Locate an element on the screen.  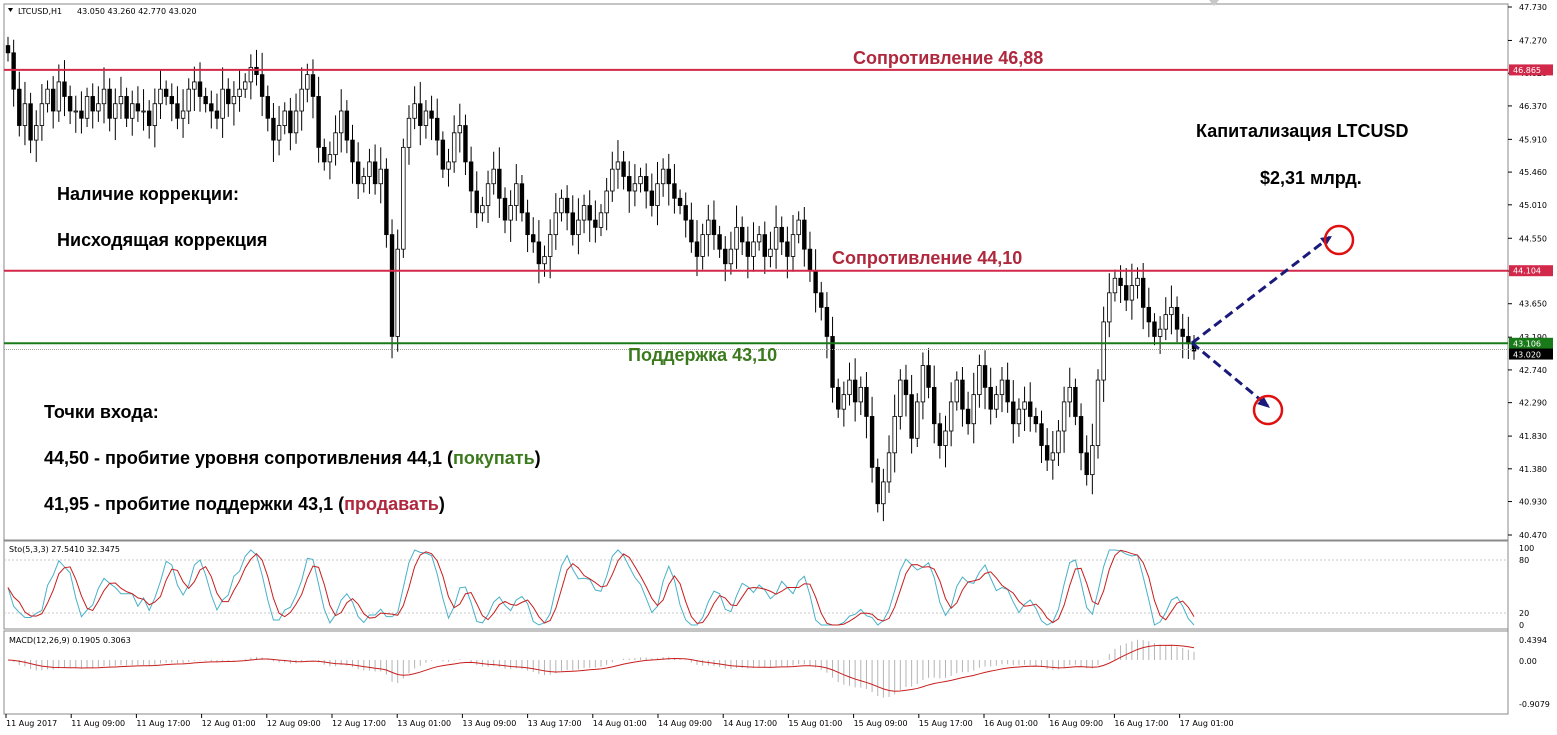
symbol-dropdown-icon is located at coordinates (10, 10).